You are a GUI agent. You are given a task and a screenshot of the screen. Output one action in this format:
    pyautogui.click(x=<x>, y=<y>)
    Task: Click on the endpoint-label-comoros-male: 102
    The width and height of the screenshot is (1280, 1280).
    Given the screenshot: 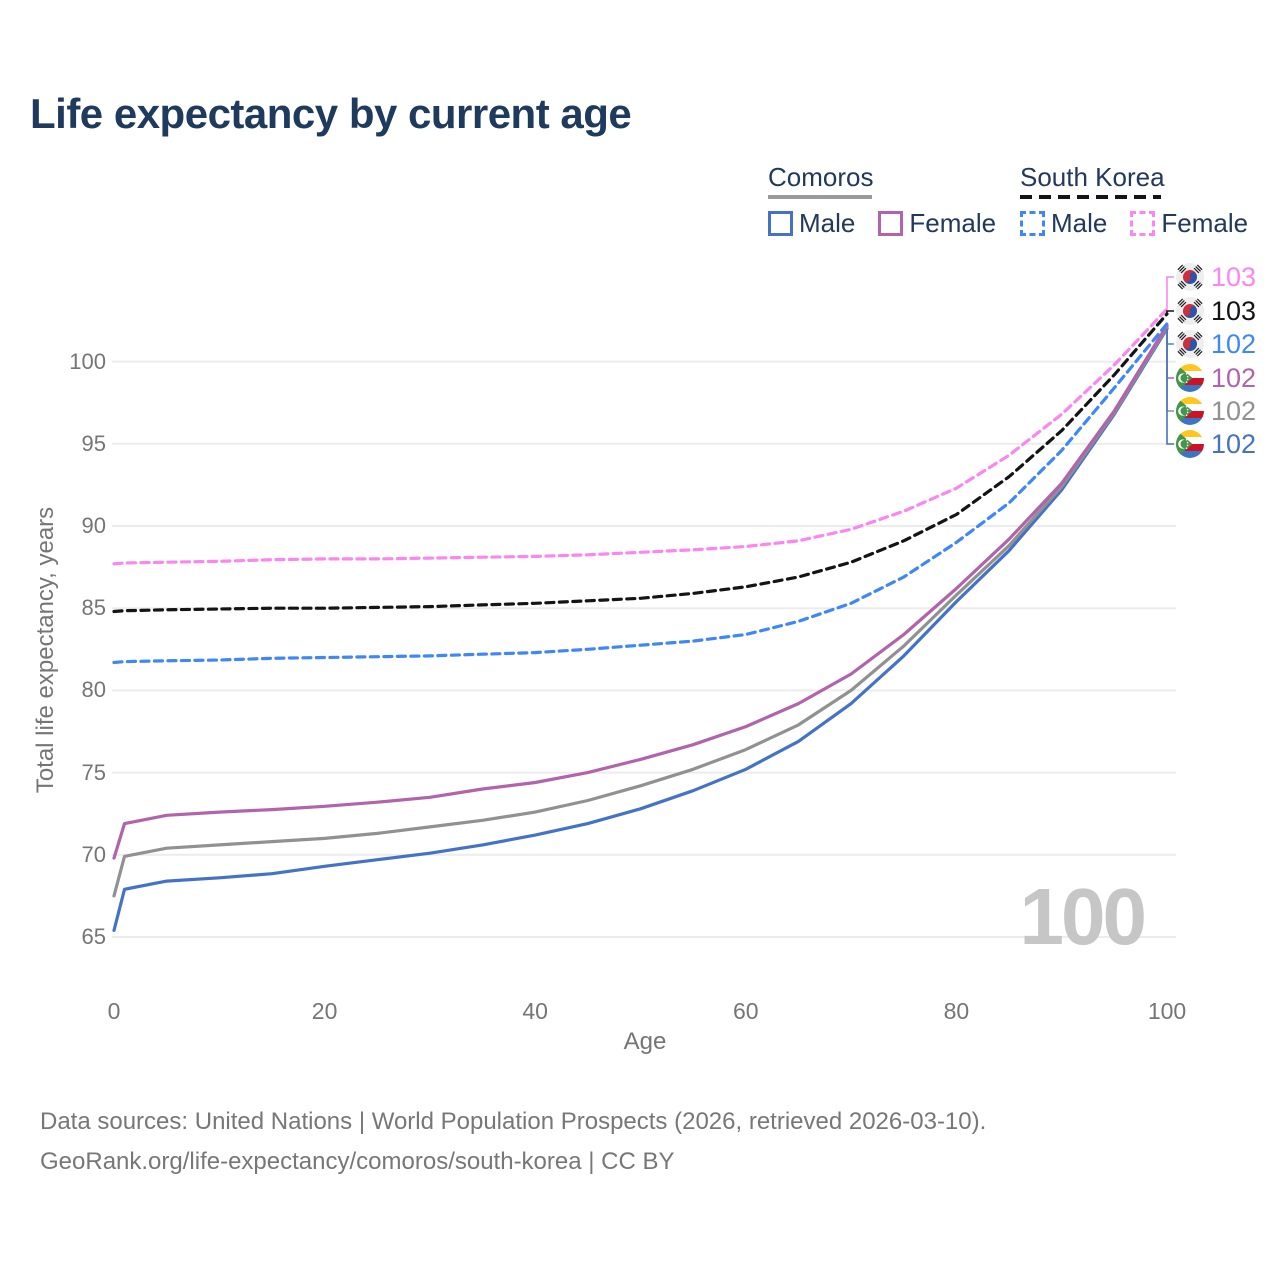 What is the action you would take?
    pyautogui.click(x=1216, y=444)
    